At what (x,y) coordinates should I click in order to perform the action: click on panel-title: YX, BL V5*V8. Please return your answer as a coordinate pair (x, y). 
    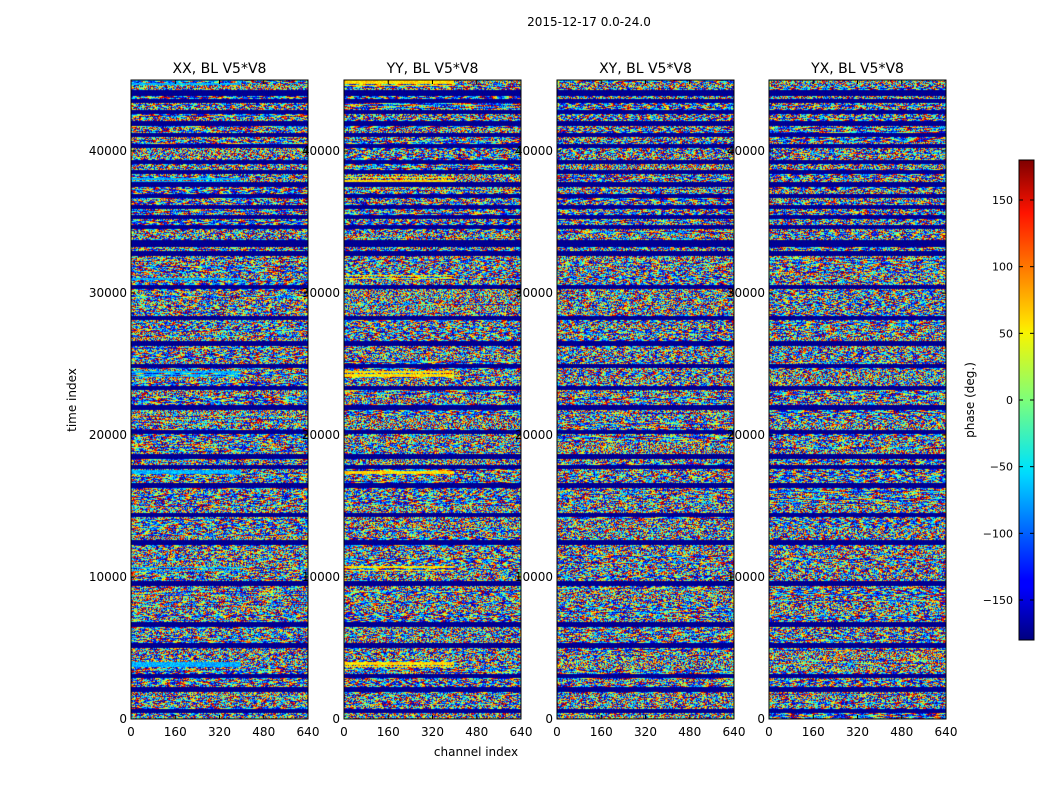
    Looking at the image, I should click on (857, 69).